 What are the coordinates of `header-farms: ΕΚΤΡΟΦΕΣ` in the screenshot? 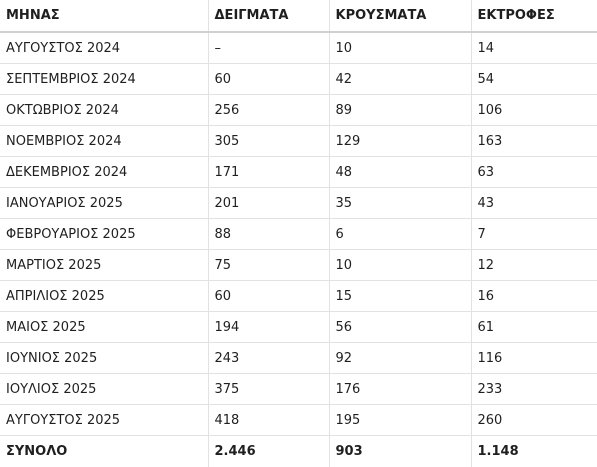 It's located at (534, 16).